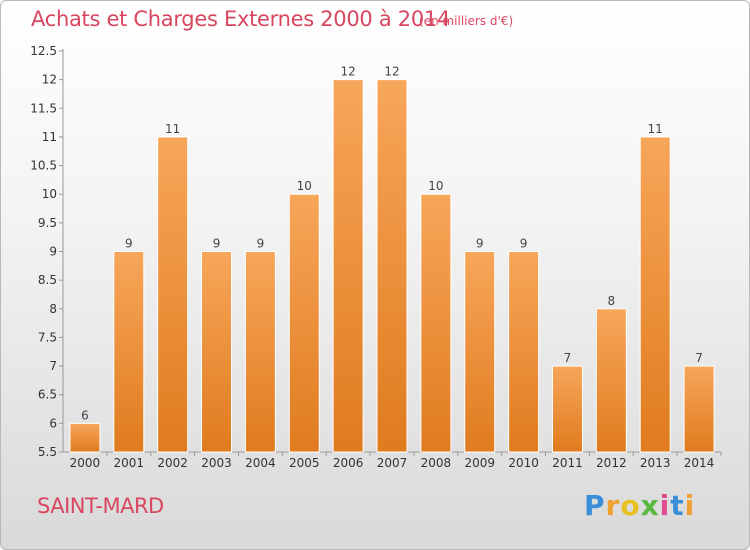  What do you see at coordinates (241, 19) in the screenshot?
I see `chart-title: Achats et Charges Externes 2000 à 2014` at bounding box center [241, 19].